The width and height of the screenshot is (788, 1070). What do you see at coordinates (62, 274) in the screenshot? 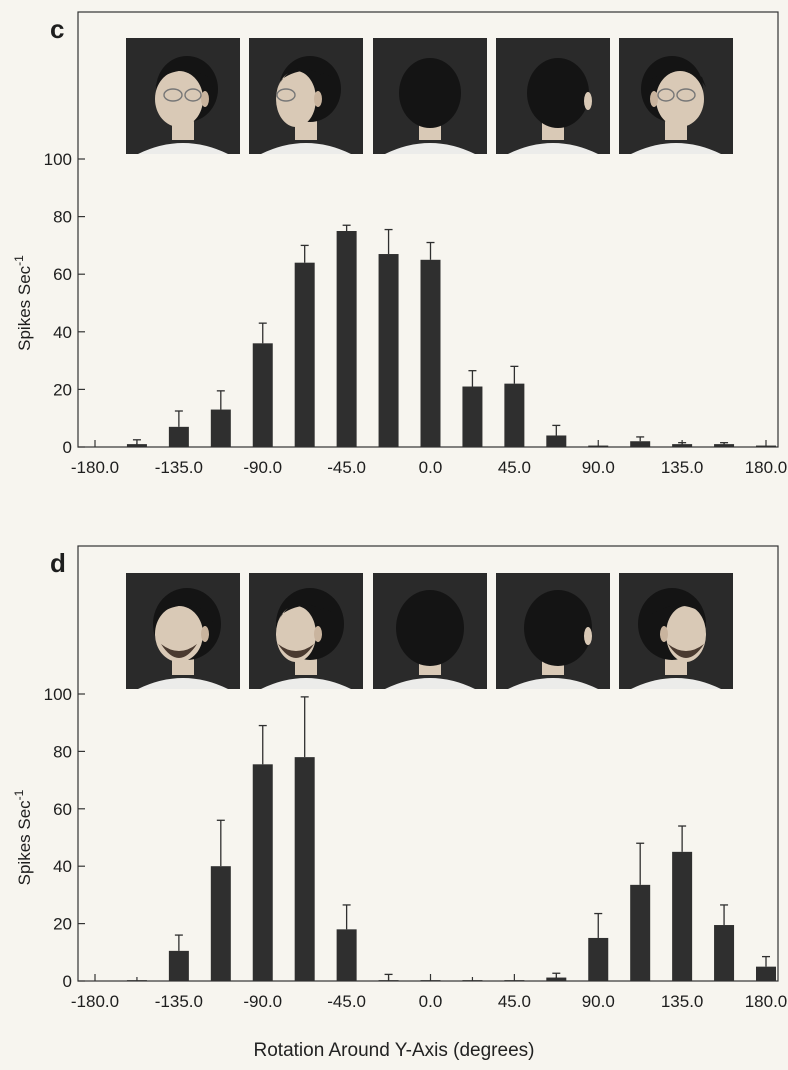
I see `y-tick-label: 60` at bounding box center [62, 274].